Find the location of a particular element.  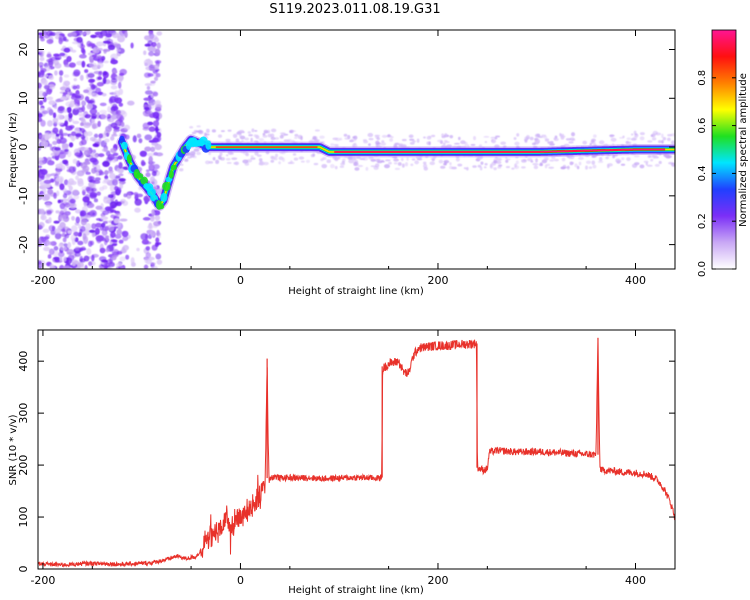

colorbar-ramp is located at coordinates (724, 149).